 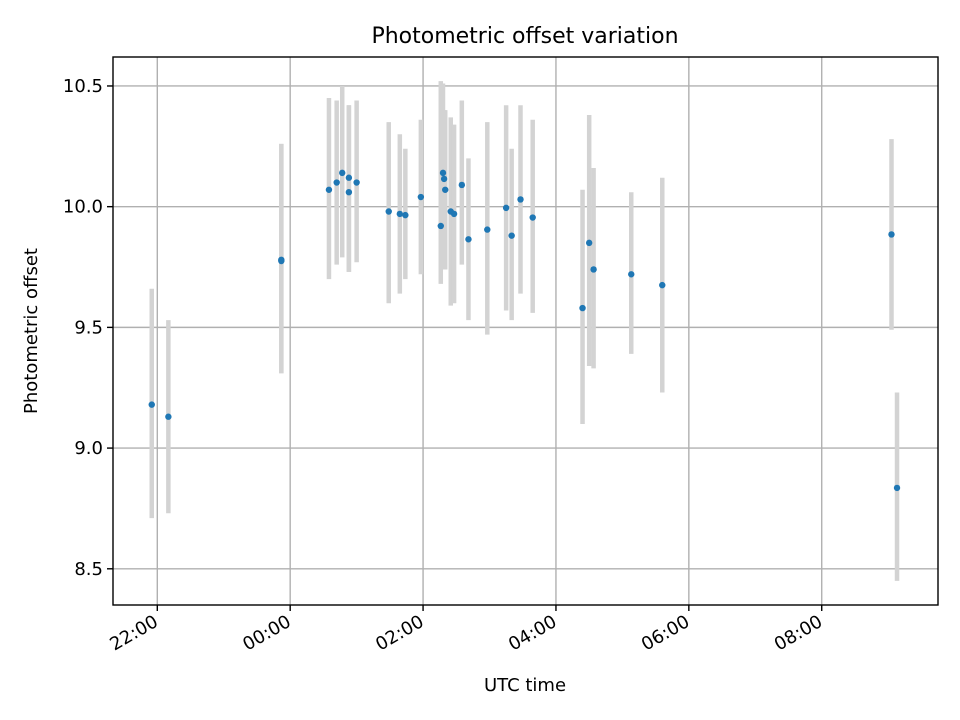 What do you see at coordinates (88, 569) in the screenshot?
I see `y-tick-label: 8.5` at bounding box center [88, 569].